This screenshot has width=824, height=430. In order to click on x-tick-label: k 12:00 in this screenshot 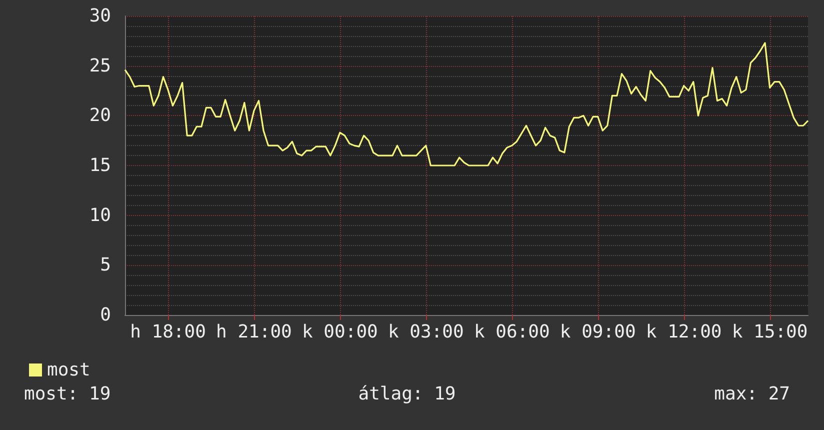, I will do `click(684, 332)`.